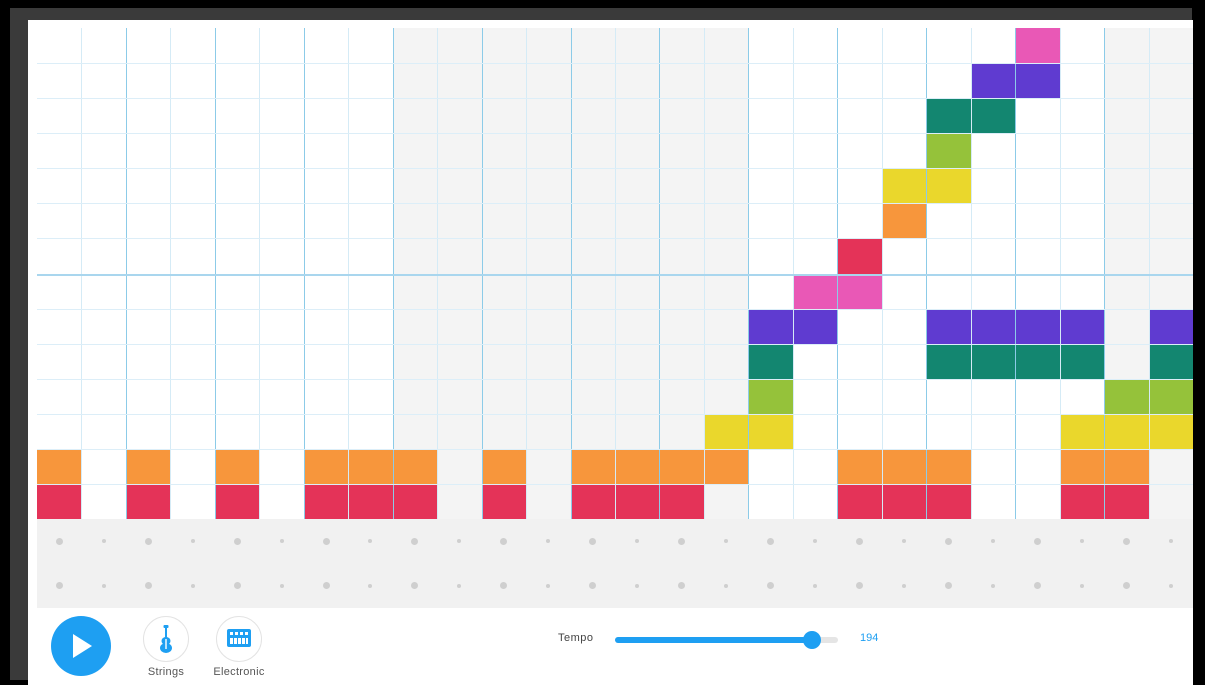  I want to click on strings-button: Strings, so click(166, 647).